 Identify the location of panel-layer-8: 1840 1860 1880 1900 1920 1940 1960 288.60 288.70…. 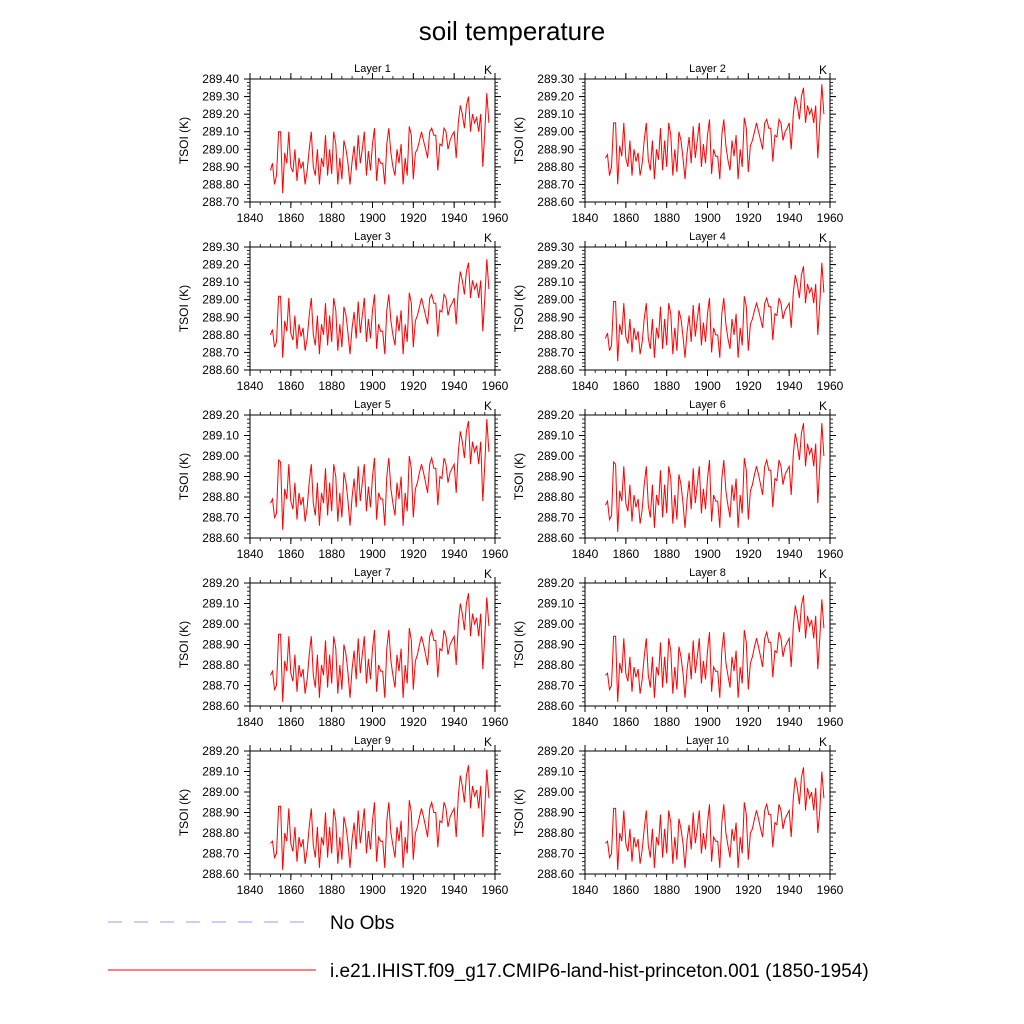
(678, 648).